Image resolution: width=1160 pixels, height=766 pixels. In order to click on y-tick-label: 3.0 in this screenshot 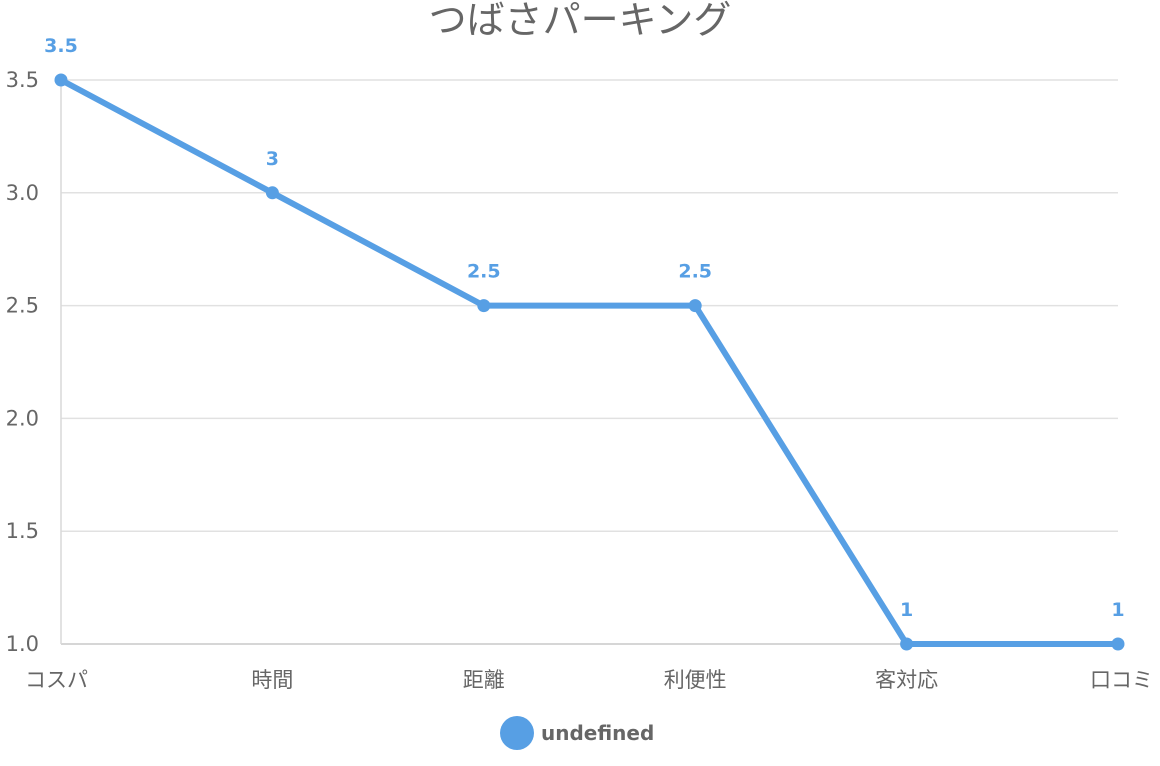, I will do `click(22, 193)`.